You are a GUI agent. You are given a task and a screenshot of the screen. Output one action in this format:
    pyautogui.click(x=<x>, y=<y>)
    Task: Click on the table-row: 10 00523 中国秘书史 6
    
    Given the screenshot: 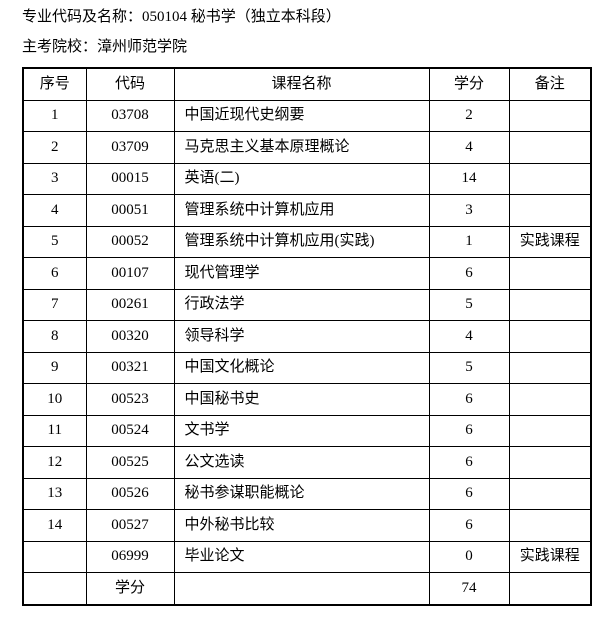 What is the action you would take?
    pyautogui.click(x=307, y=399)
    